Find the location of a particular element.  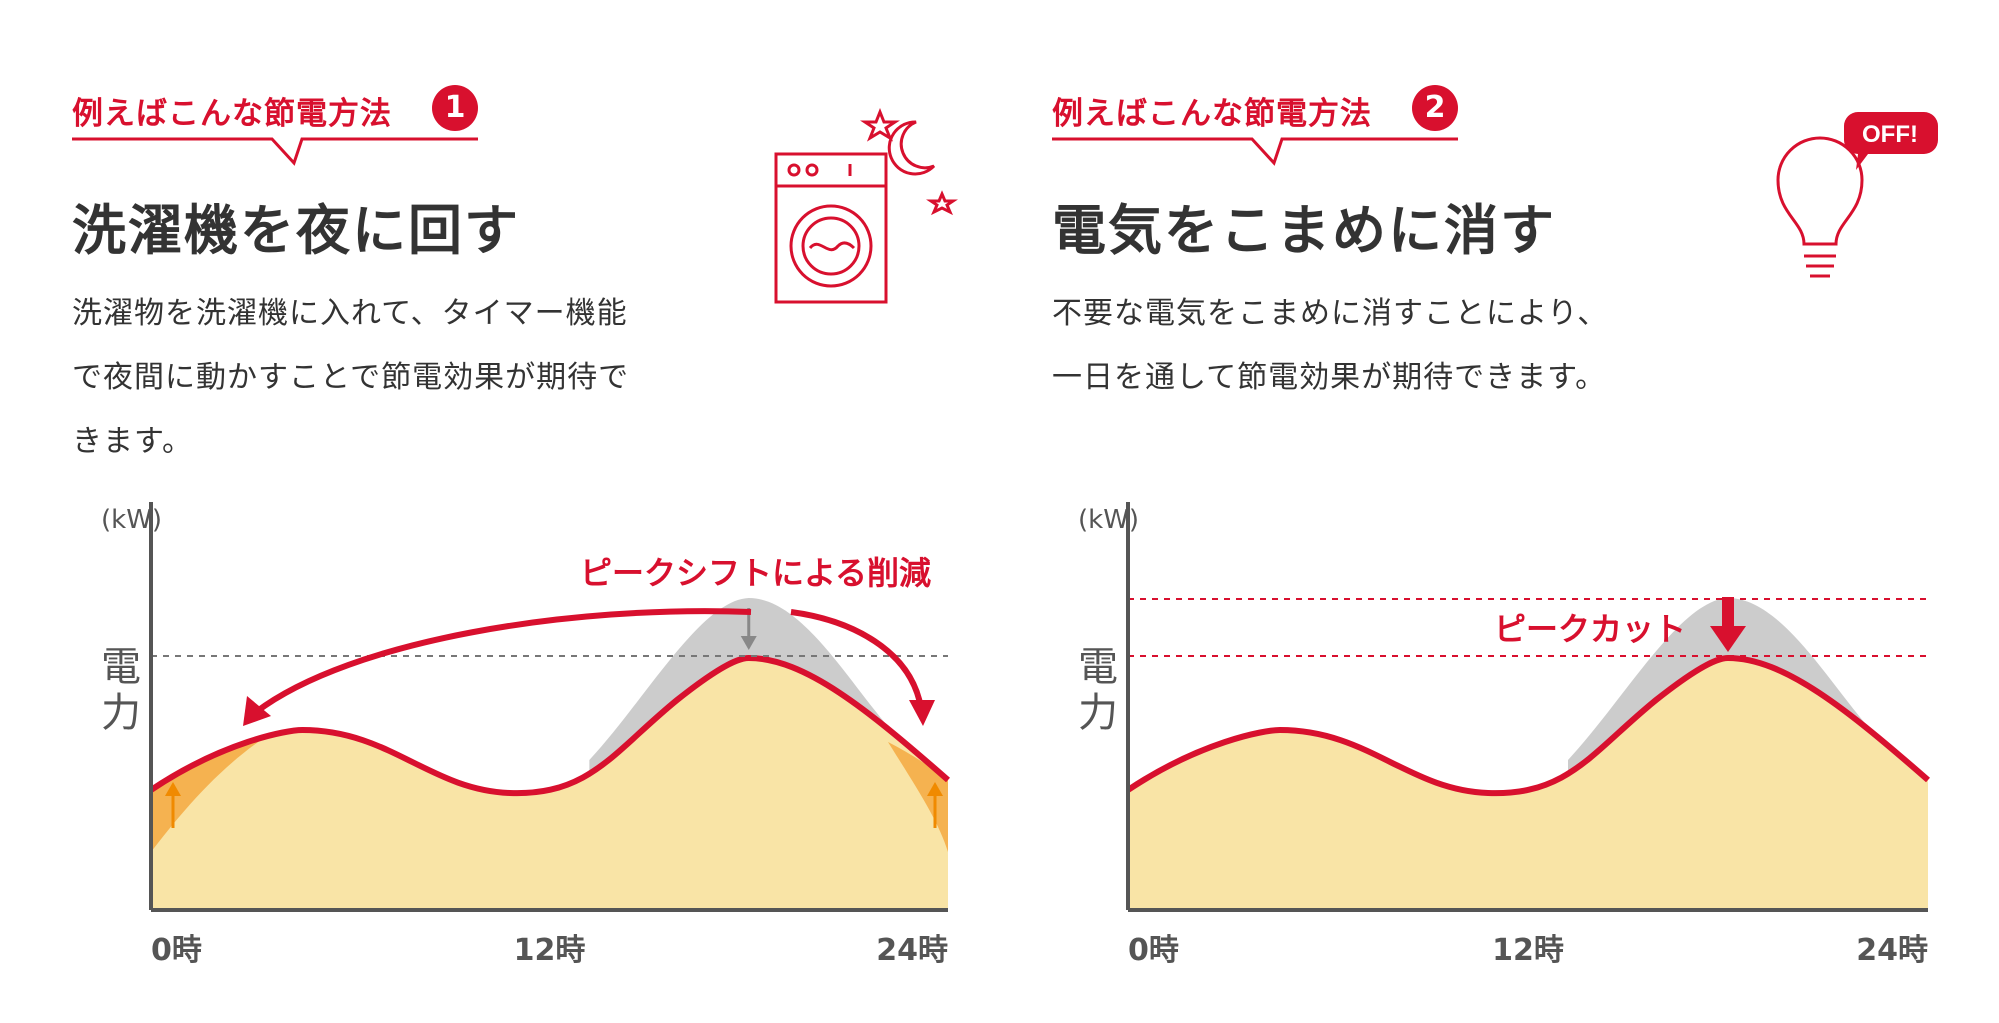

washing-machine-night-icon is located at coordinates (866, 206).